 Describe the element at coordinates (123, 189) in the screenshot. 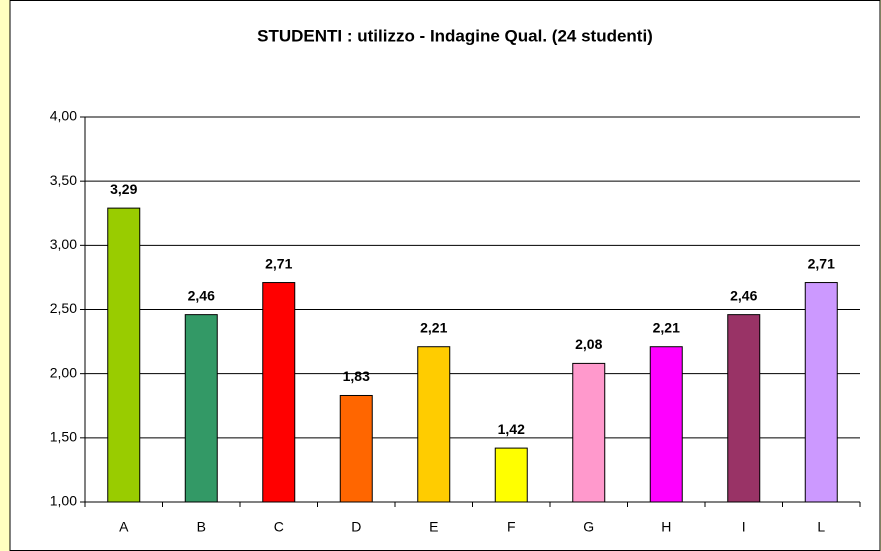

I see `value-label: 3,29` at that location.